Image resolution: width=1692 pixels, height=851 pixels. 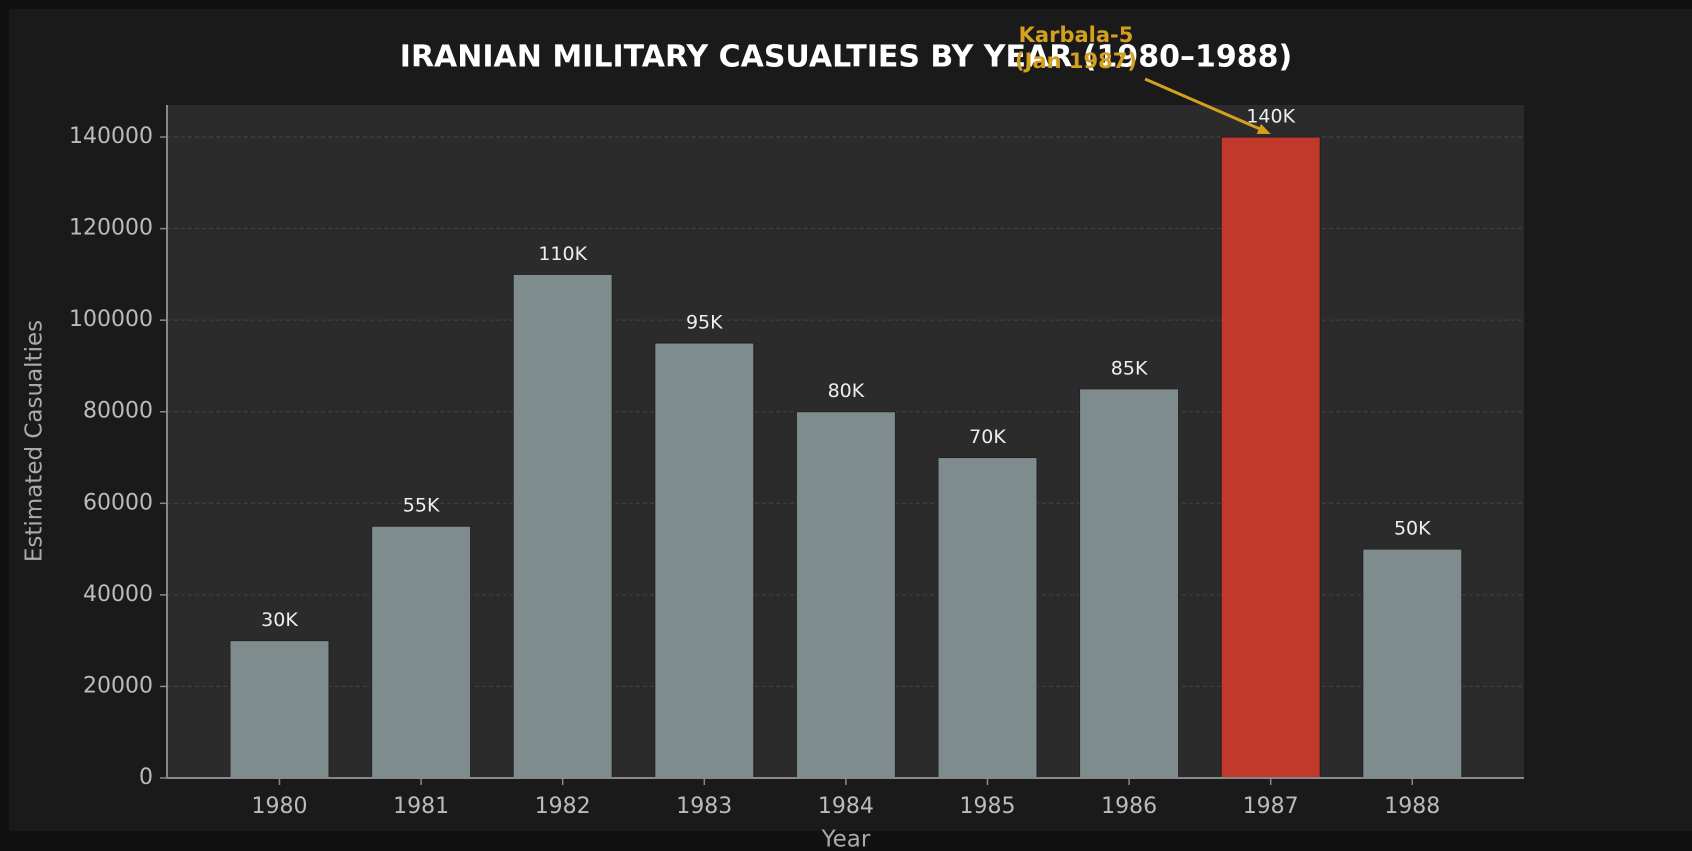 What do you see at coordinates (280, 806) in the screenshot?
I see `x-tick-label: 1980` at bounding box center [280, 806].